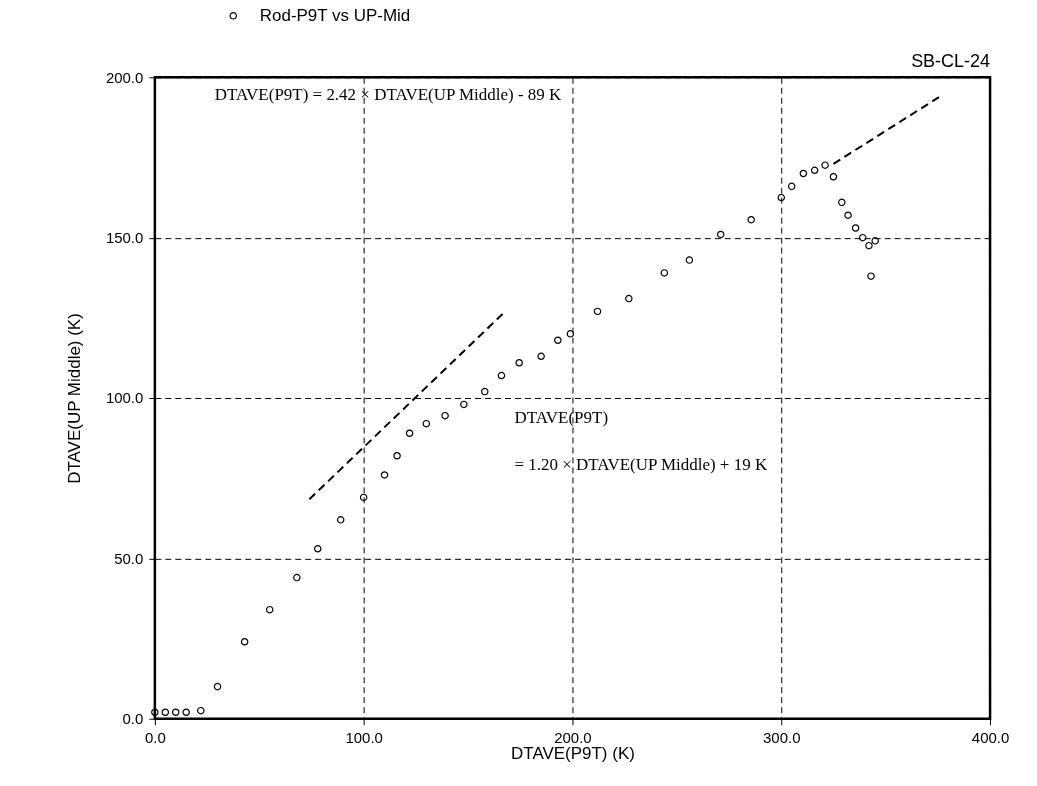 Image resolution: width=1037 pixels, height=786 pixels. What do you see at coordinates (388, 95) in the screenshot?
I see `annotation: DTAVE(P9T) = 2.42 × DTAVE(UP Middle) - 89 K` at bounding box center [388, 95].